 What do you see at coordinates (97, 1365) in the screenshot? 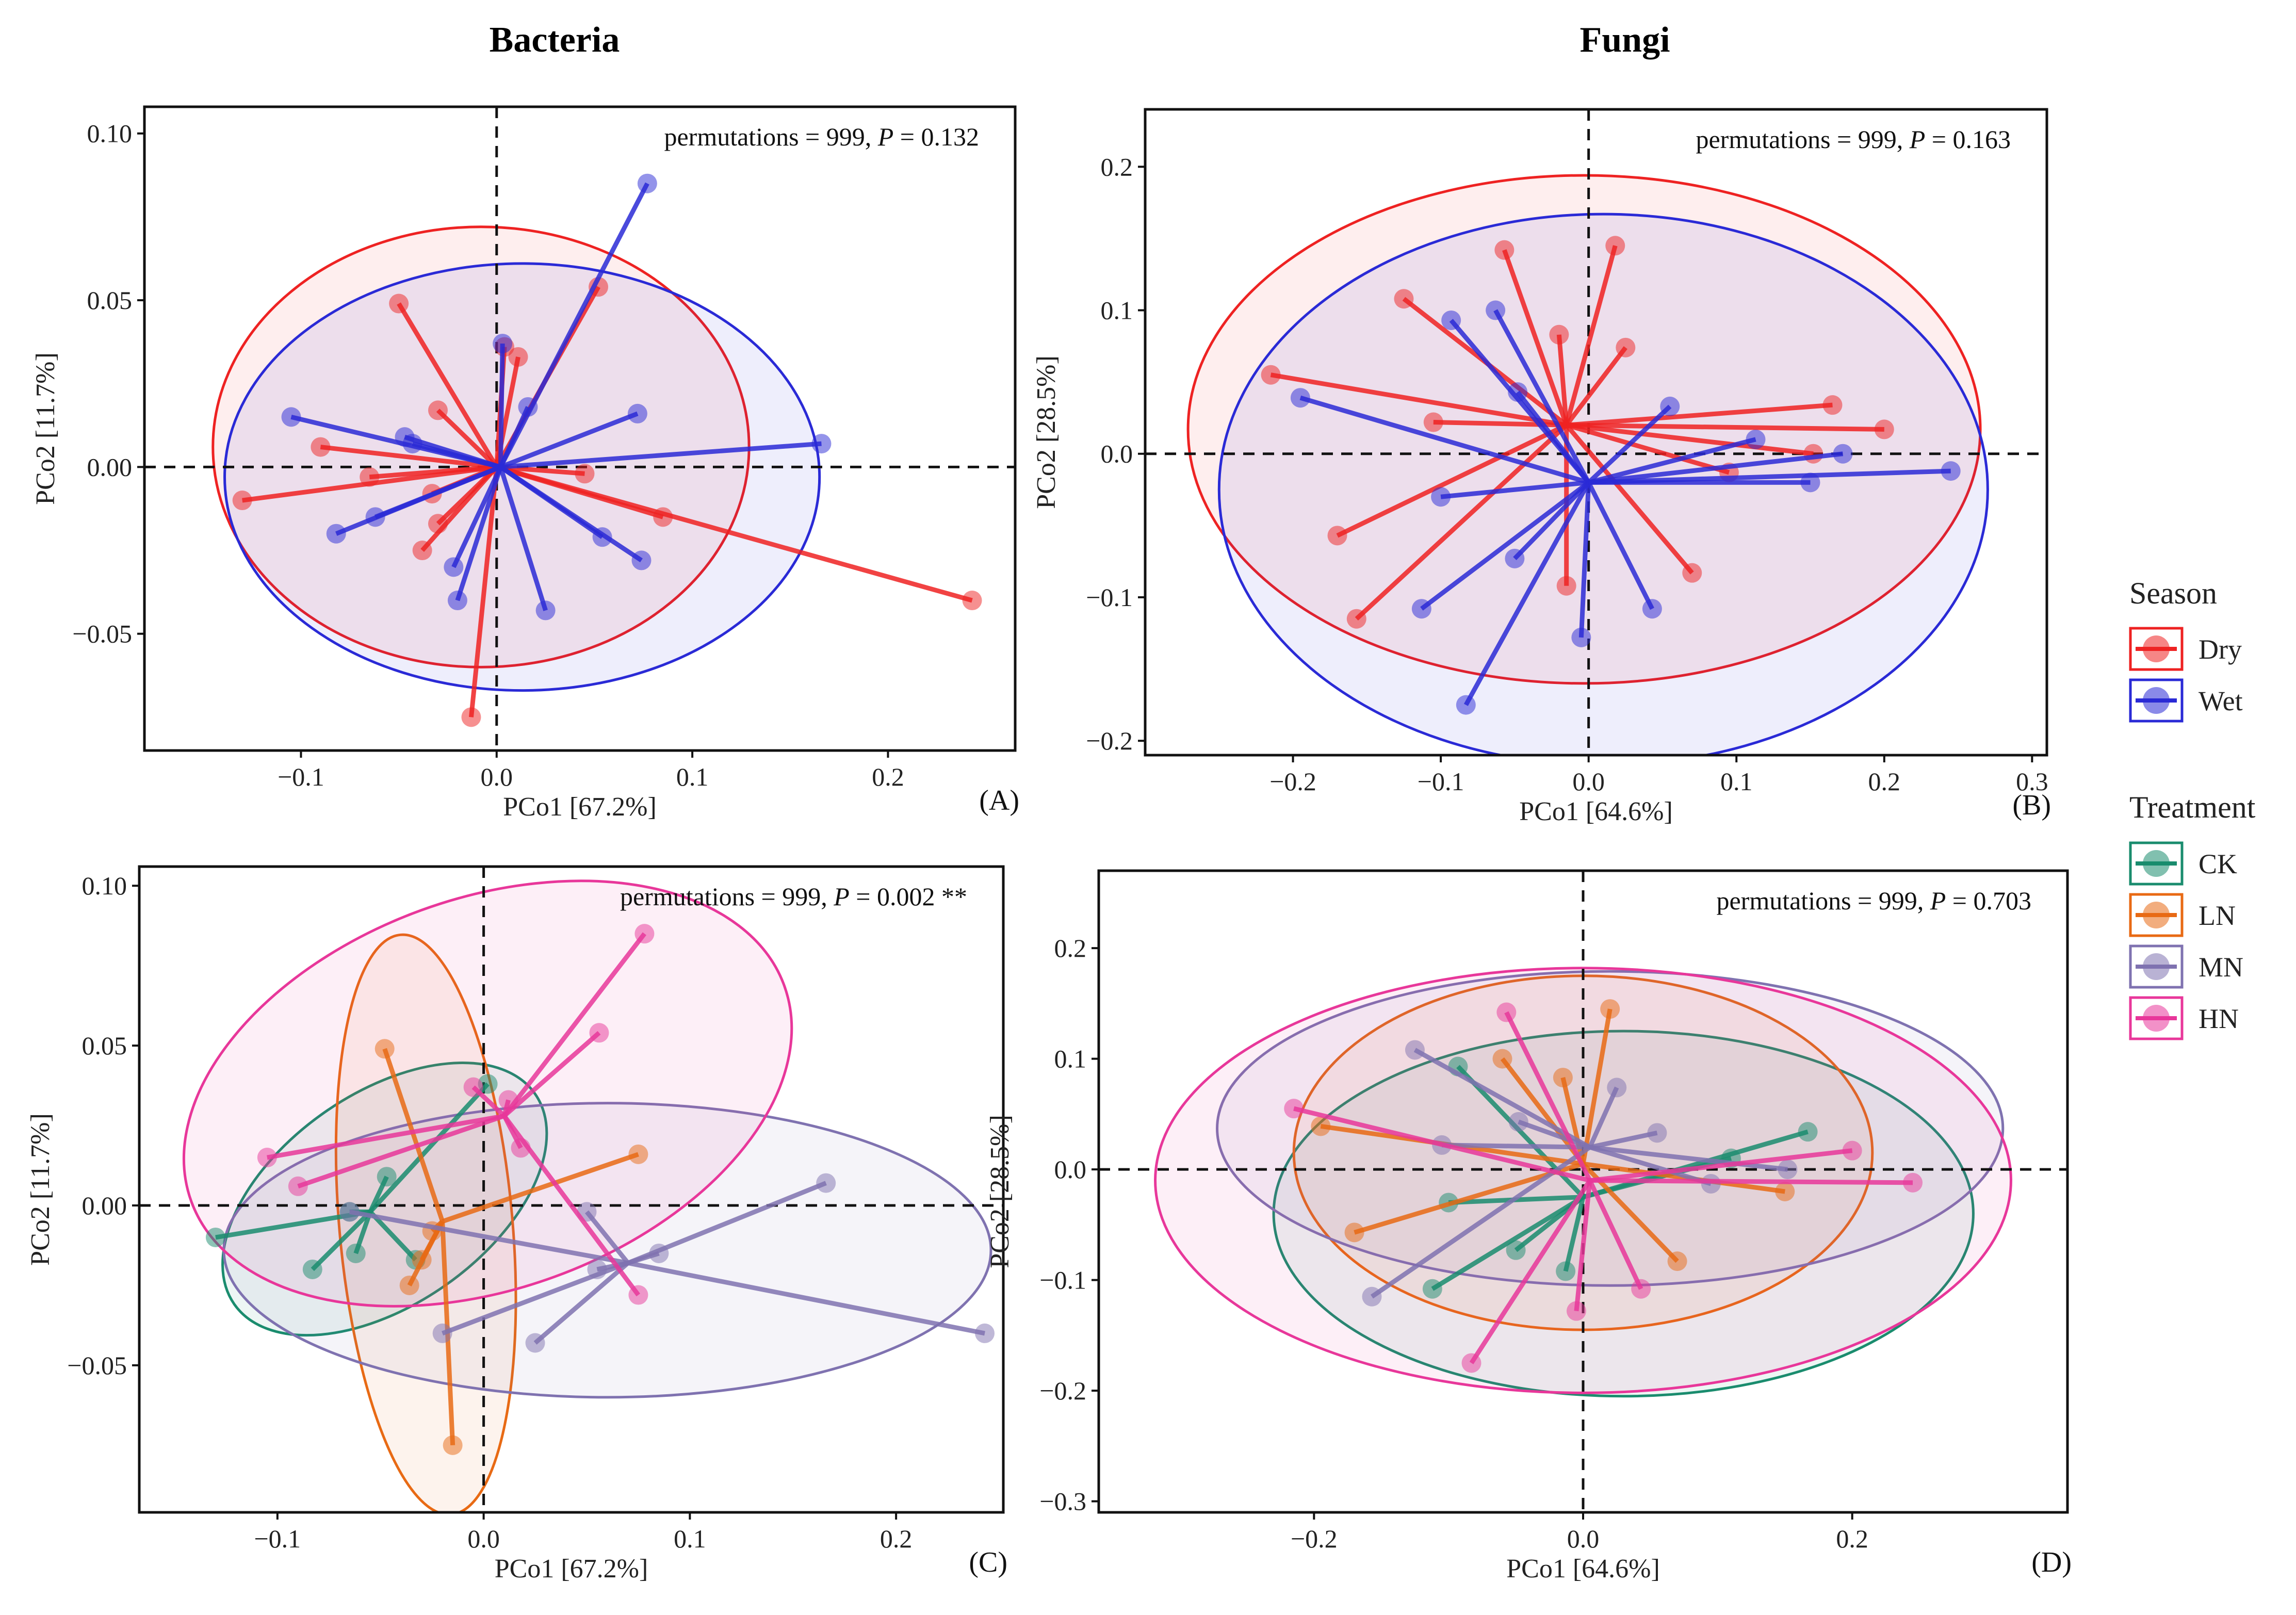
I see `y-tick-label: −0.05` at bounding box center [97, 1365].